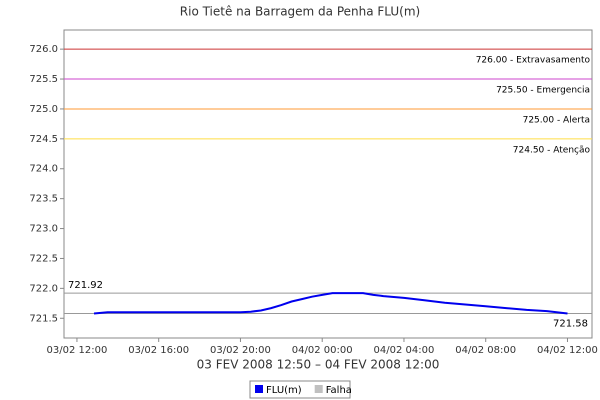 Image resolution: width=600 pixels, height=400 pixels. Describe the element at coordinates (158, 350) in the screenshot. I see `x-tick-label: 03/02 16:00` at that location.